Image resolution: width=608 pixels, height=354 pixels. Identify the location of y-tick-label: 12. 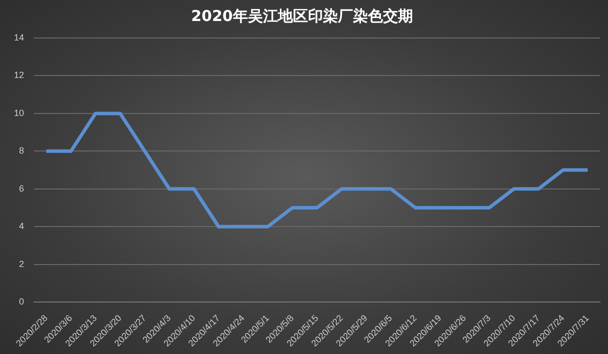
(19, 75).